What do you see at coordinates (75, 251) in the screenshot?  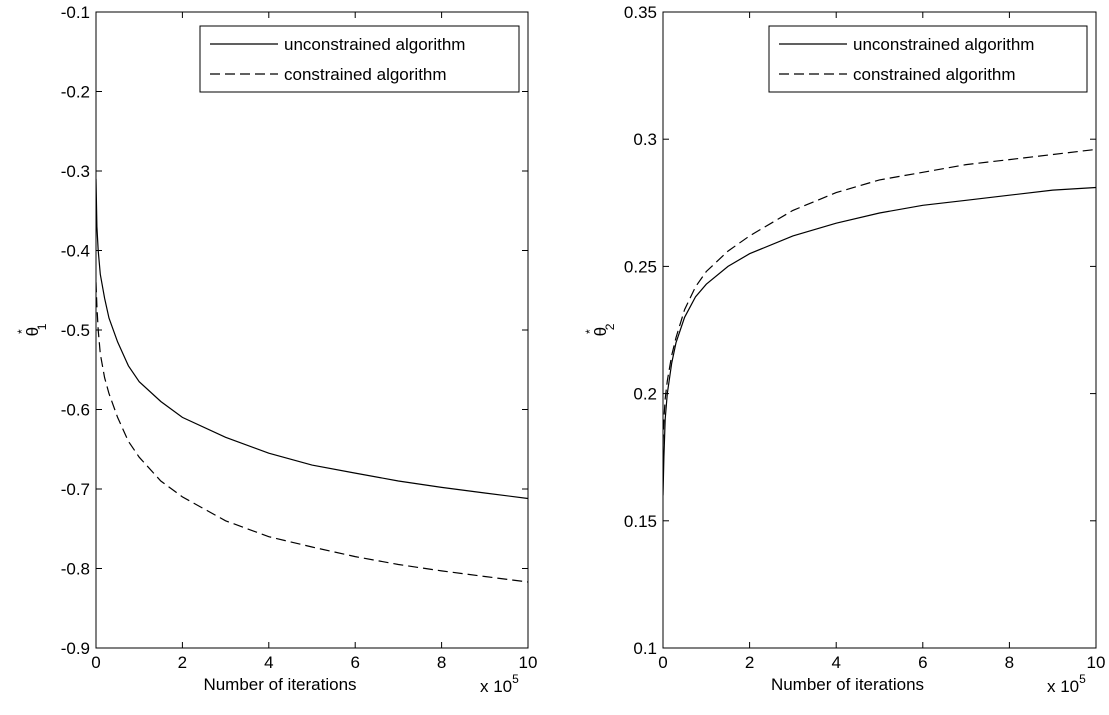 I see `y-tick-label: -0.4` at bounding box center [75, 251].